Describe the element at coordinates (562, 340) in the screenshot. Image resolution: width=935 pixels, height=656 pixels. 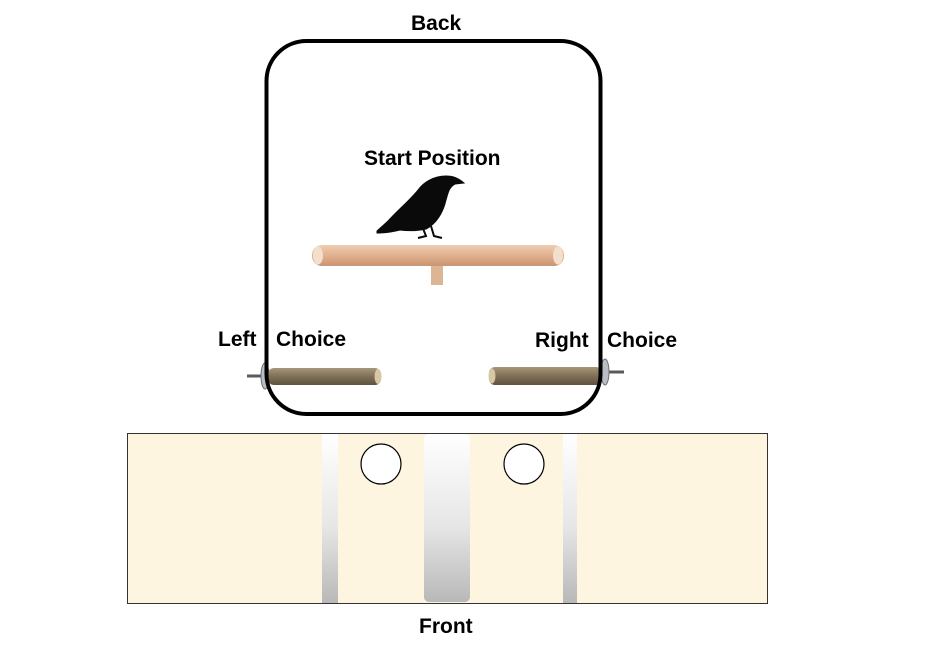
I see `right-label: Right` at that location.